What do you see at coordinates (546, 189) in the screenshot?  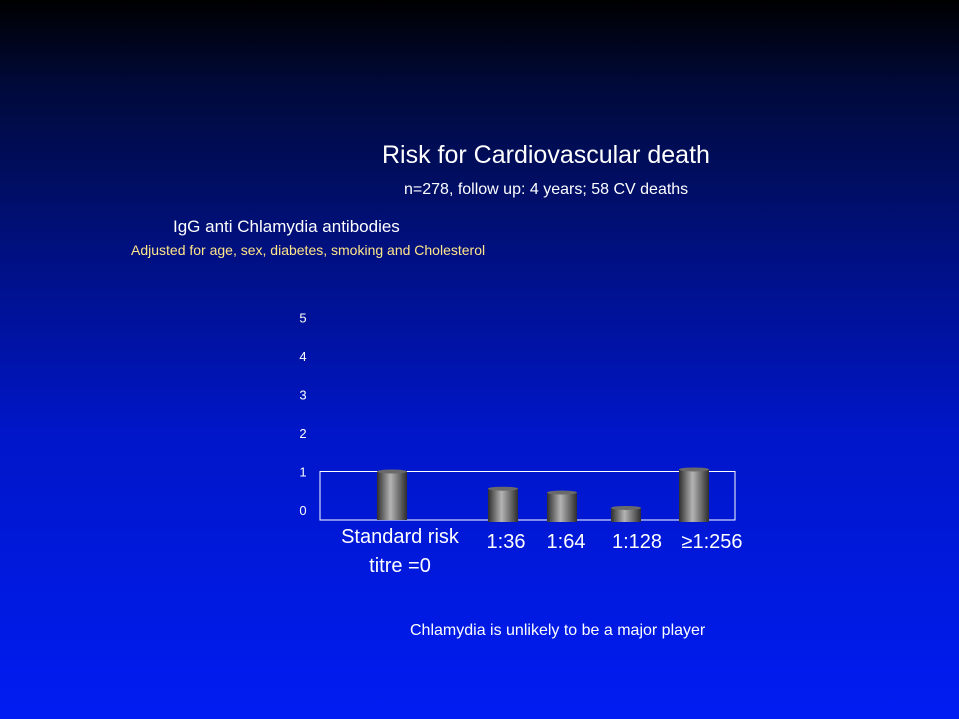 I see `chart-subtitle: n=278, follow up: 4 years; 58 CV deaths` at bounding box center [546, 189].